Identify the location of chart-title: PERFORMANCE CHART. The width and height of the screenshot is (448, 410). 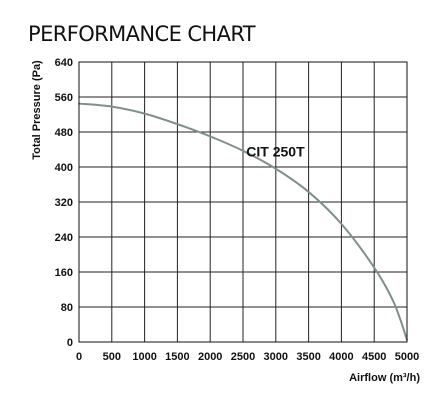
(142, 34).